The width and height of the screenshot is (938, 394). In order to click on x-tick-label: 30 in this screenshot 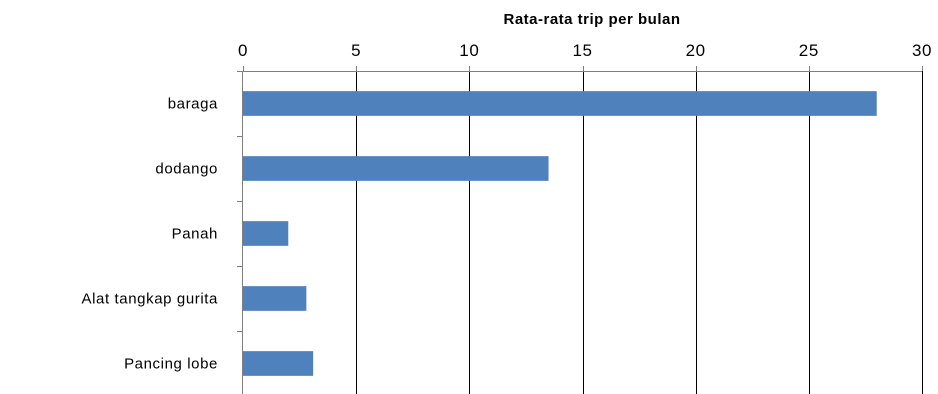, I will do `click(922, 50)`.